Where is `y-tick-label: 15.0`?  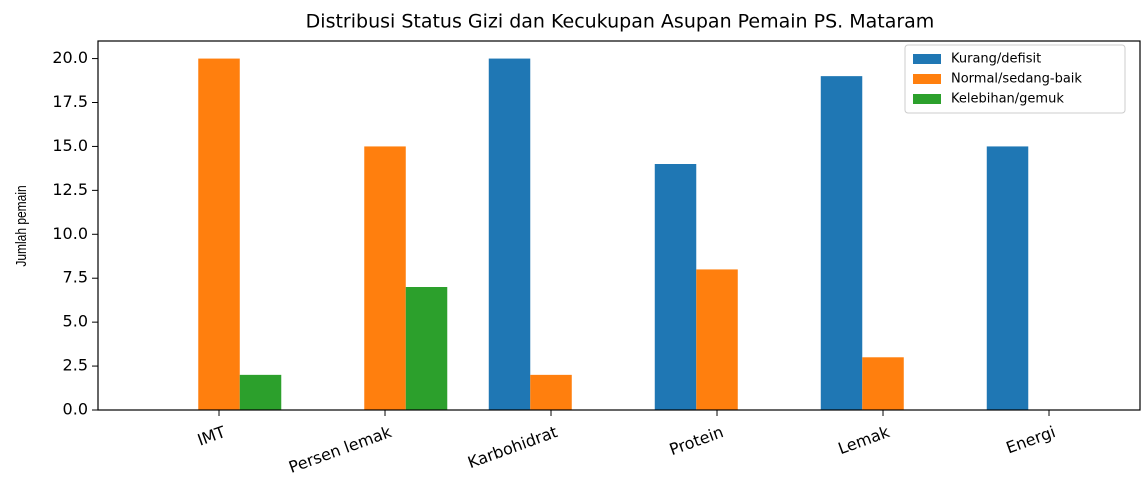 y-tick-label: 15.0 is located at coordinates (70, 145).